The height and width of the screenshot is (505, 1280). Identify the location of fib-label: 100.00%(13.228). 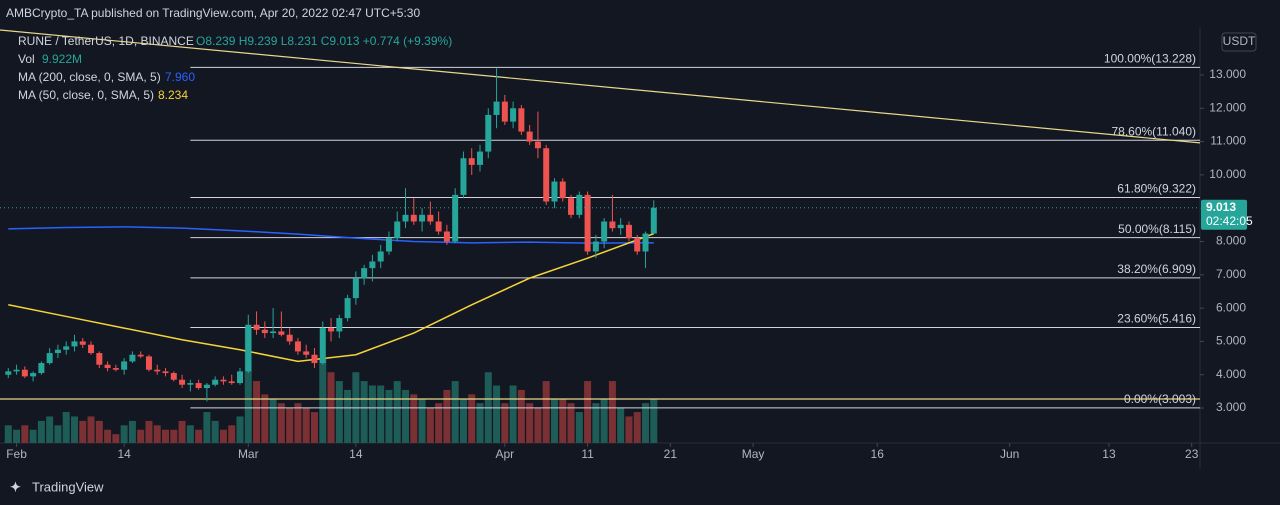
(1150, 59).